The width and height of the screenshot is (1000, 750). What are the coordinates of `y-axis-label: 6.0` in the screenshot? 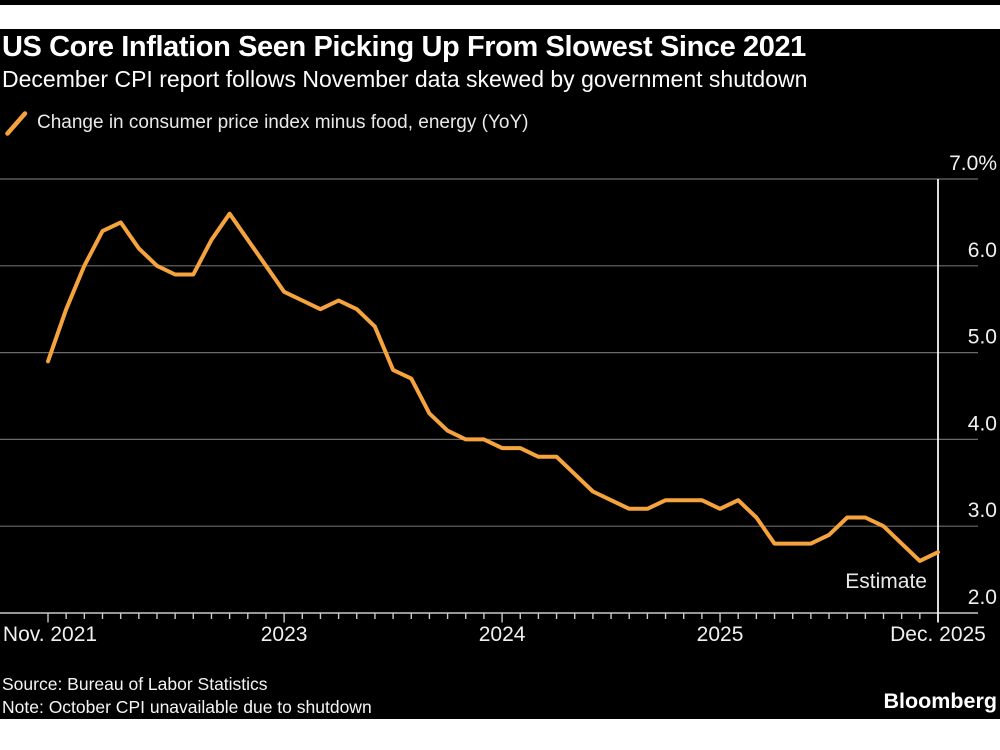 It's located at (982, 250).